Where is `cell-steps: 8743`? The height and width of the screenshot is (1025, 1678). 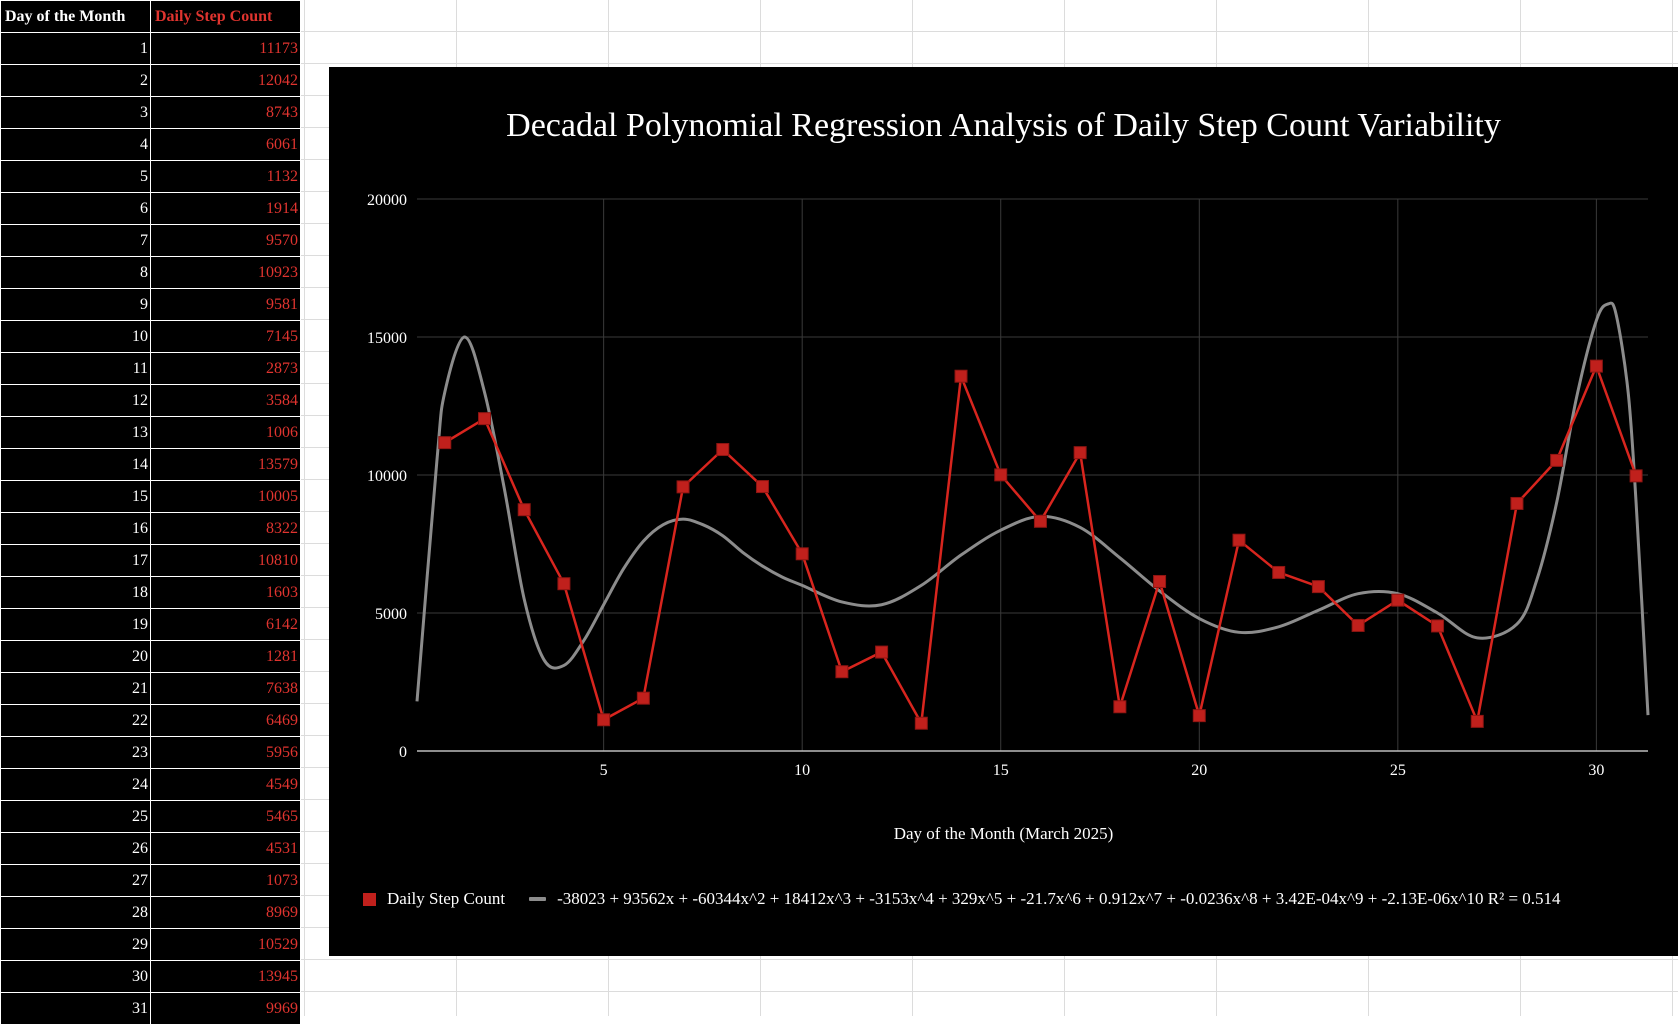
cell-steps: 8743 is located at coordinates (225, 112).